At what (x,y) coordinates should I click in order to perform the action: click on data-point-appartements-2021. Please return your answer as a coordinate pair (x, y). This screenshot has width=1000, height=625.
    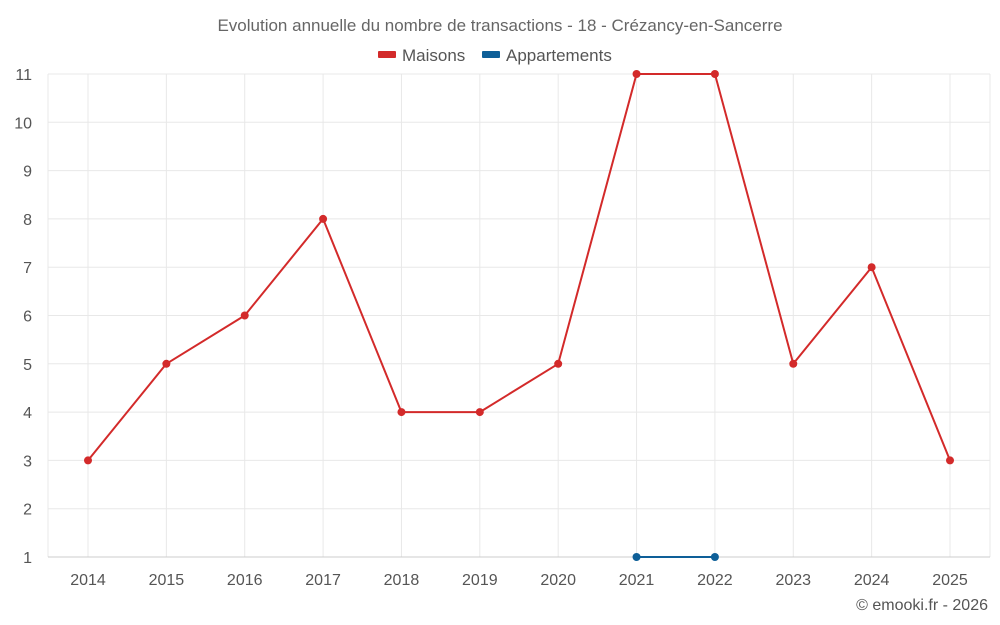
    Looking at the image, I should click on (636, 557).